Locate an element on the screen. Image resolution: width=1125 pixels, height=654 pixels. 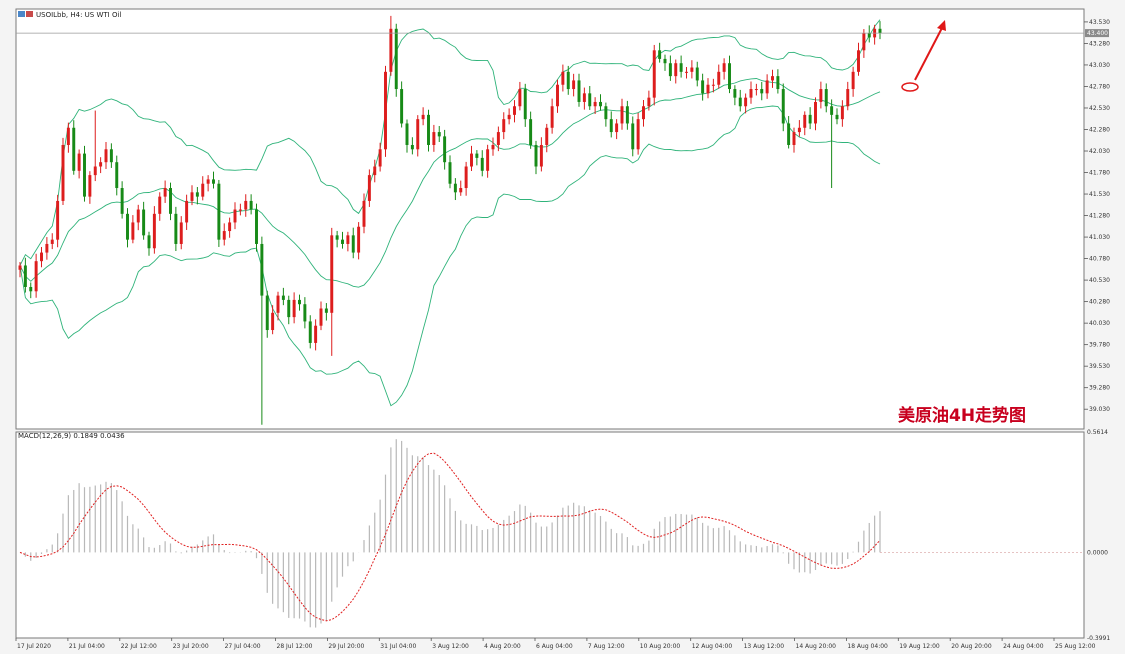
time-tick-label: 21 Jul 04:00 is located at coordinates (87, 646).